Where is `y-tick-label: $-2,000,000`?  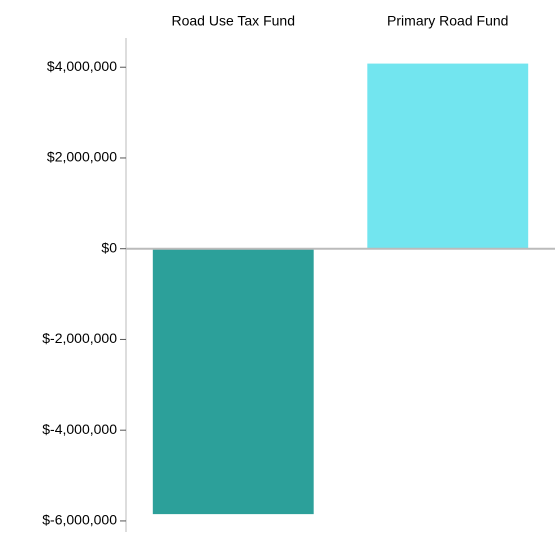 y-tick-label: $-2,000,000 is located at coordinates (79, 338).